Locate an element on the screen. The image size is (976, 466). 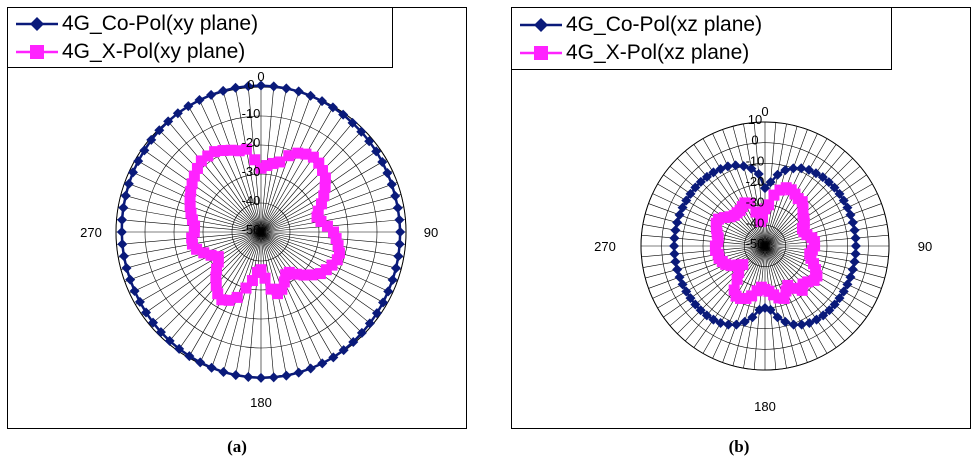
r-tick-label: 10 is located at coordinates (755, 119).